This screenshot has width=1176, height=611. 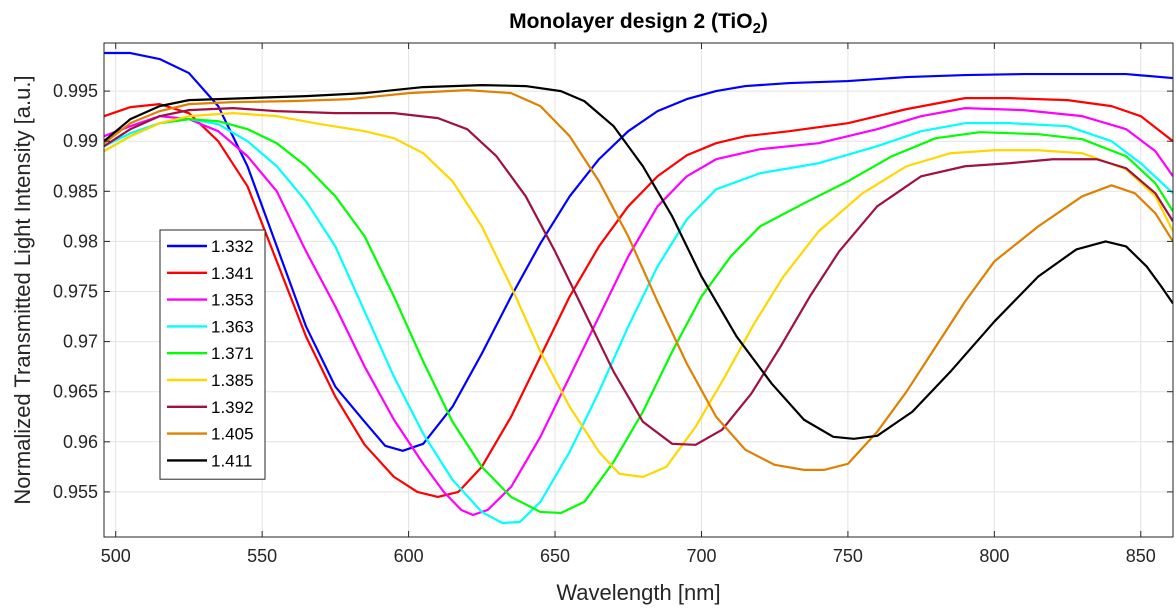 What do you see at coordinates (232, 273) in the screenshot?
I see `legend-label: 1.341` at bounding box center [232, 273].